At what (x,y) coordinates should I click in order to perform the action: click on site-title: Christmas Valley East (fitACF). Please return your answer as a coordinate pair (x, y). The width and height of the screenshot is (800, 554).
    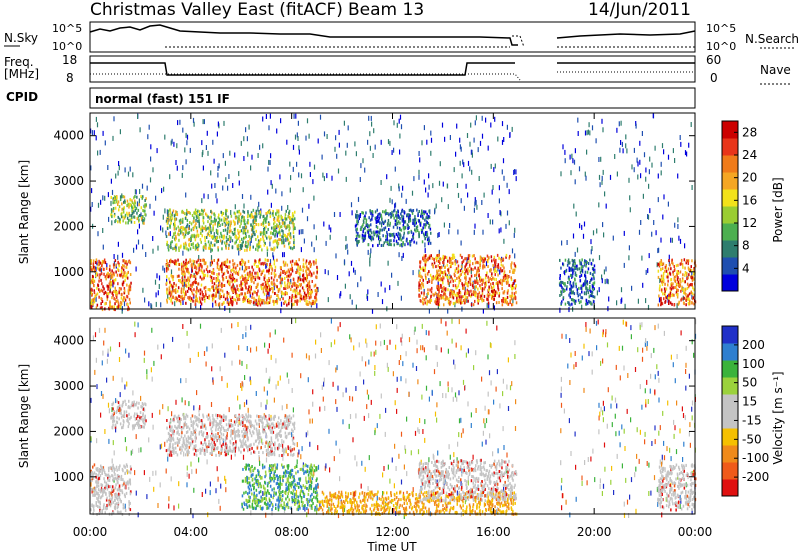
    Looking at the image, I should click on (216, 10).